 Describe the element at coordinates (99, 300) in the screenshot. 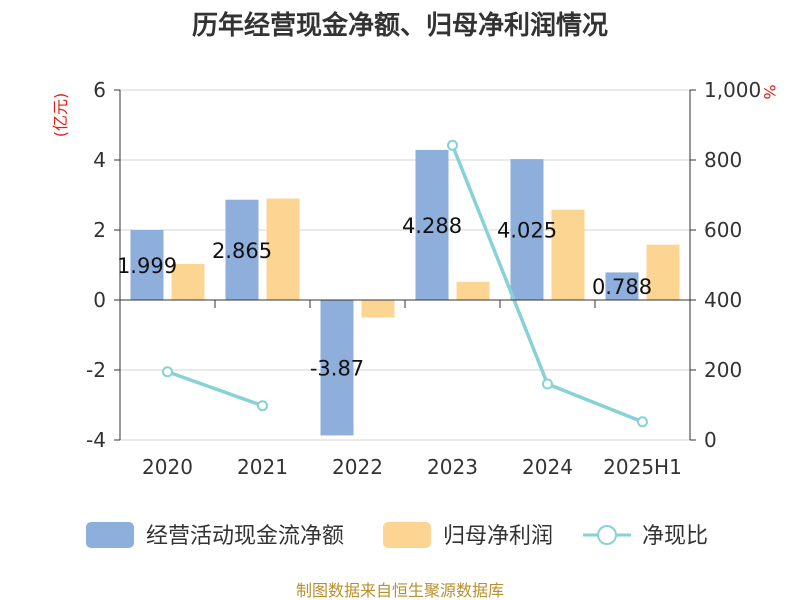

I see `left-tick-label: 0` at that location.